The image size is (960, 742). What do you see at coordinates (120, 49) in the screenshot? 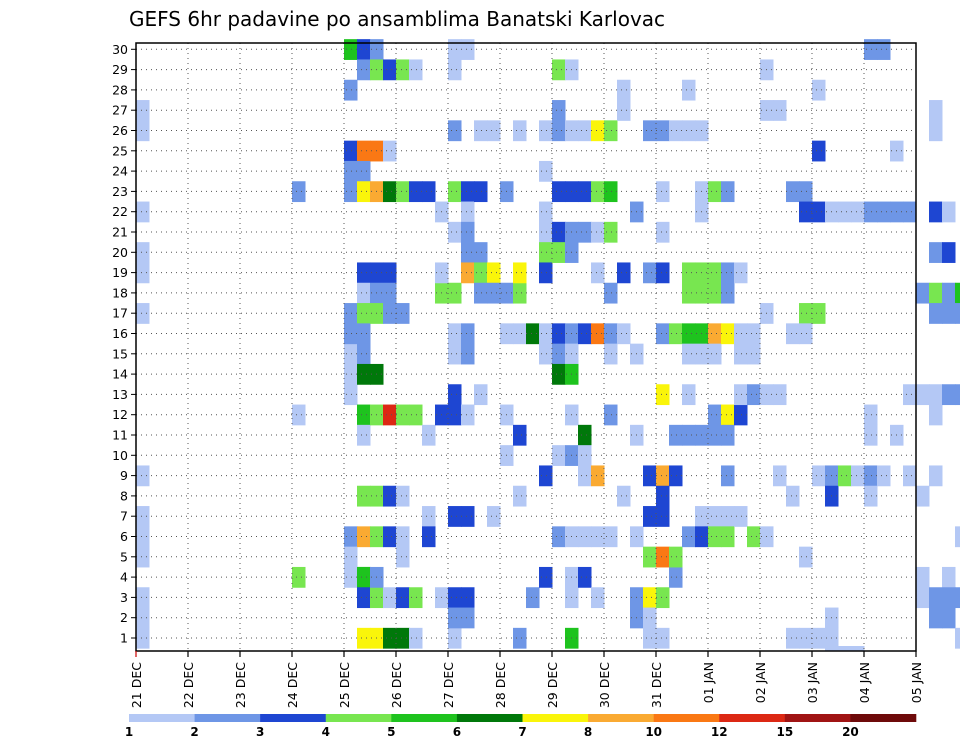
I see `y-tick-label: 30` at bounding box center [120, 49].